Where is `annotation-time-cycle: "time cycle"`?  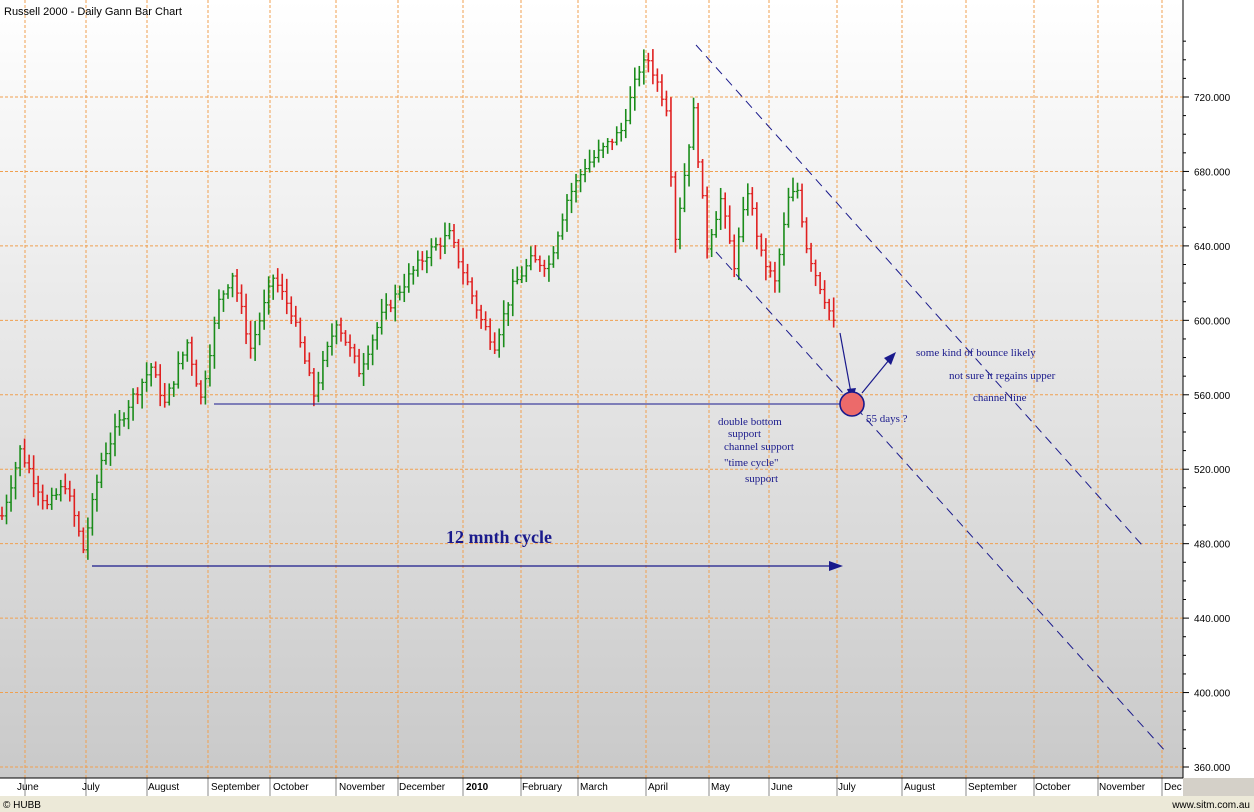 annotation-time-cycle: "time cycle" is located at coordinates (751, 463).